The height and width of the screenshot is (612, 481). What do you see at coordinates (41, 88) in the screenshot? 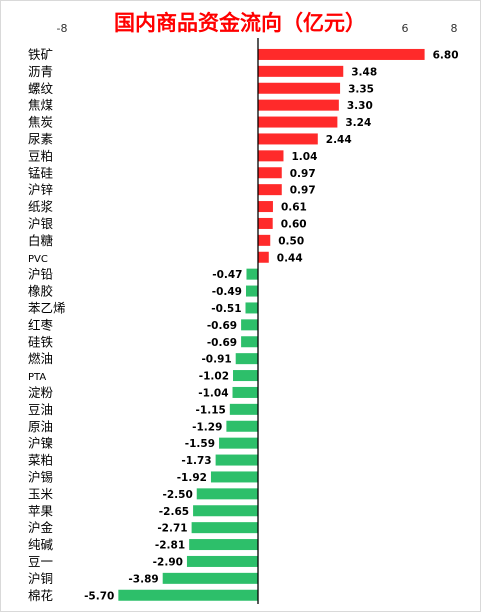
I see `category-label: 螺纹` at bounding box center [41, 88].